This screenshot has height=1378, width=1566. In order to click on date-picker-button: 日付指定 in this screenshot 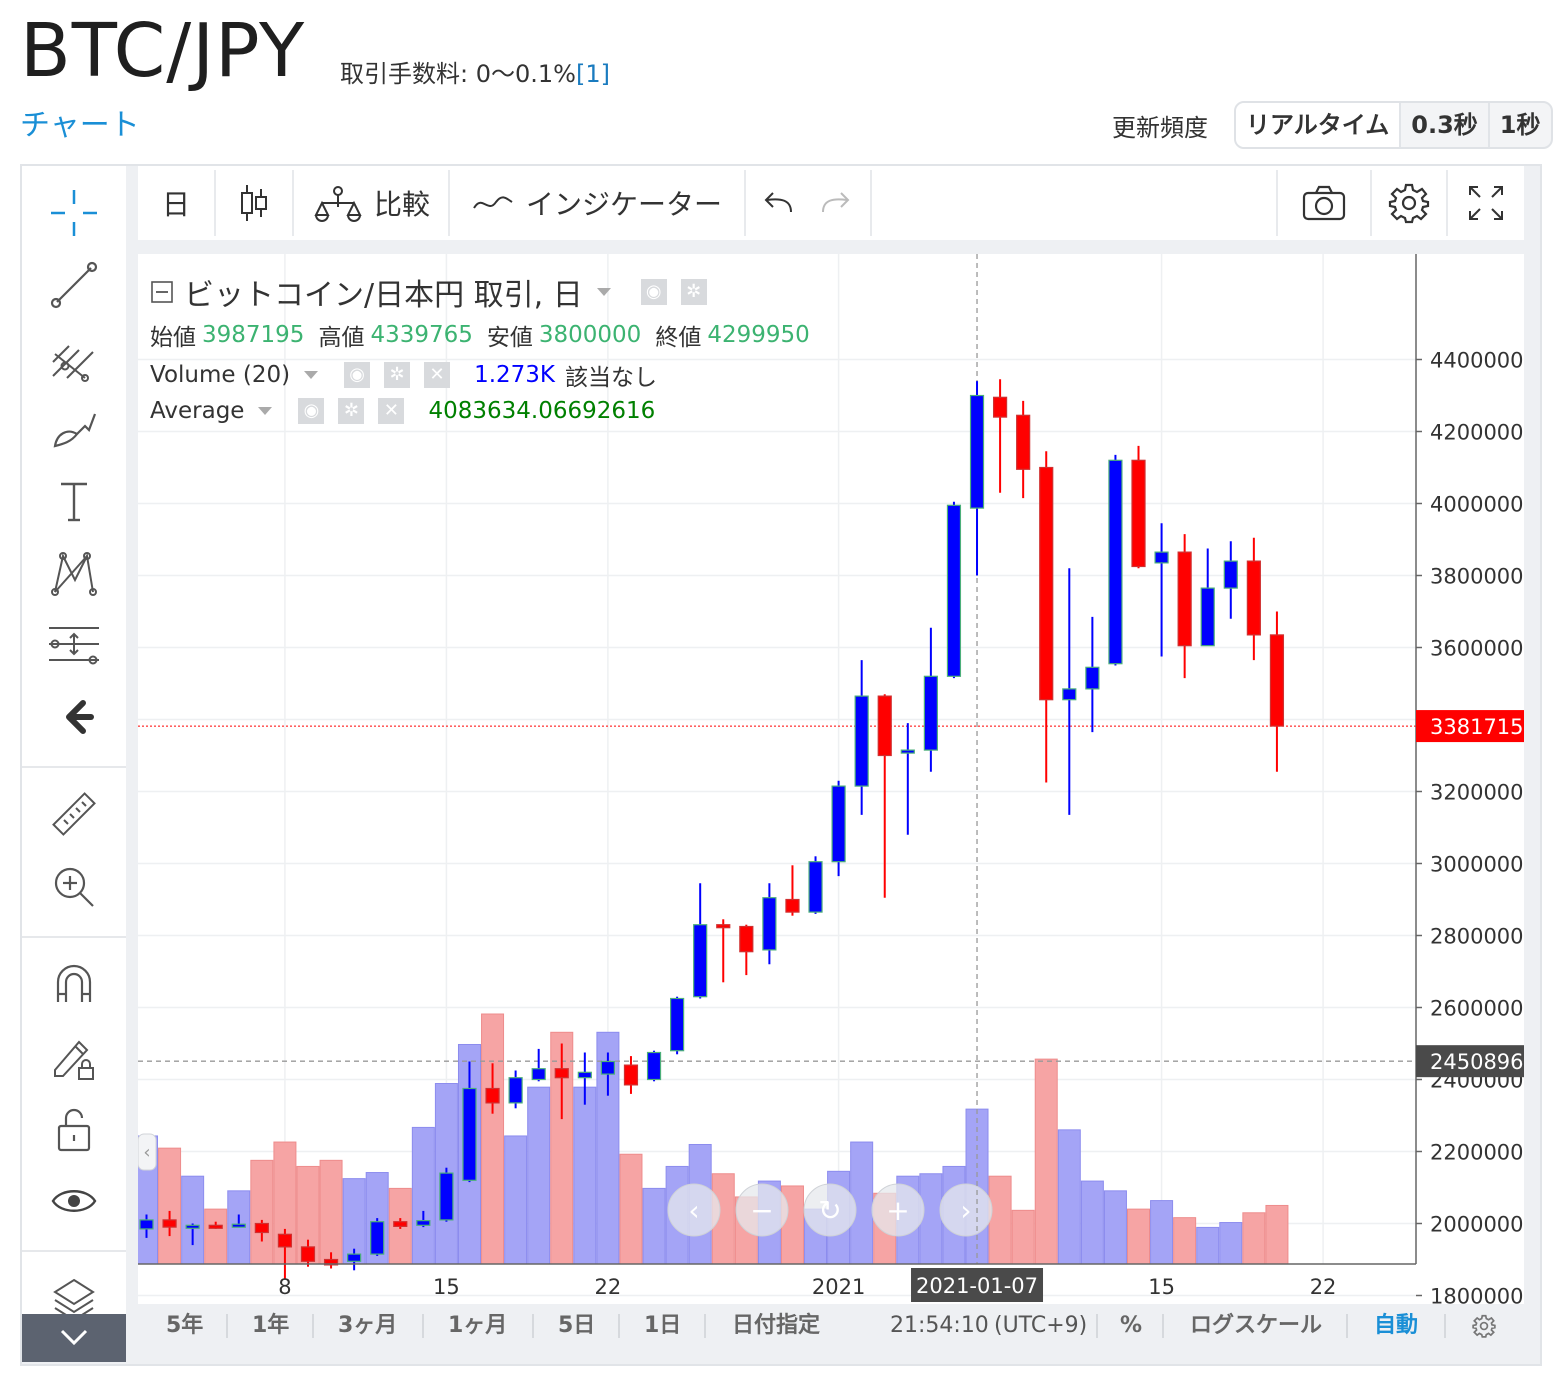, I will do `click(776, 1325)`.